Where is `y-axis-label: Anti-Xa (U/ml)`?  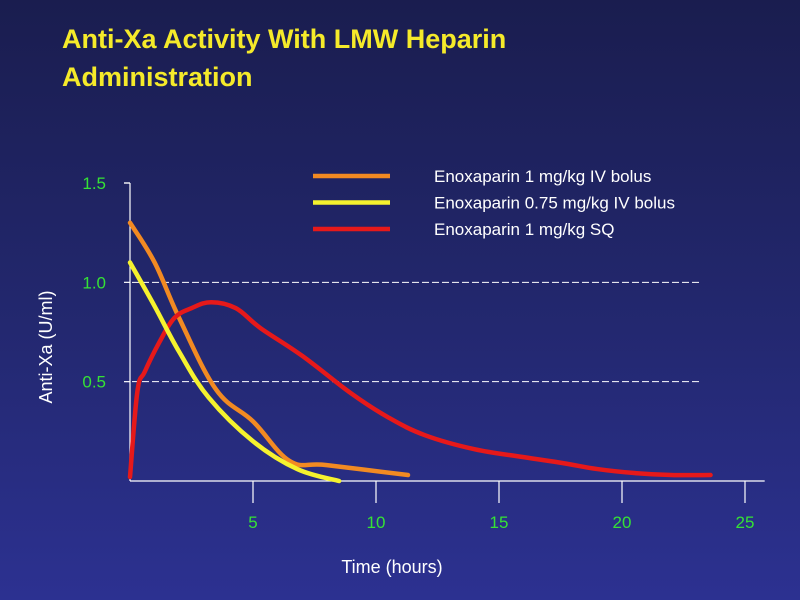
y-axis-label: Anti-Xa (U/ml) is located at coordinates (46, 346).